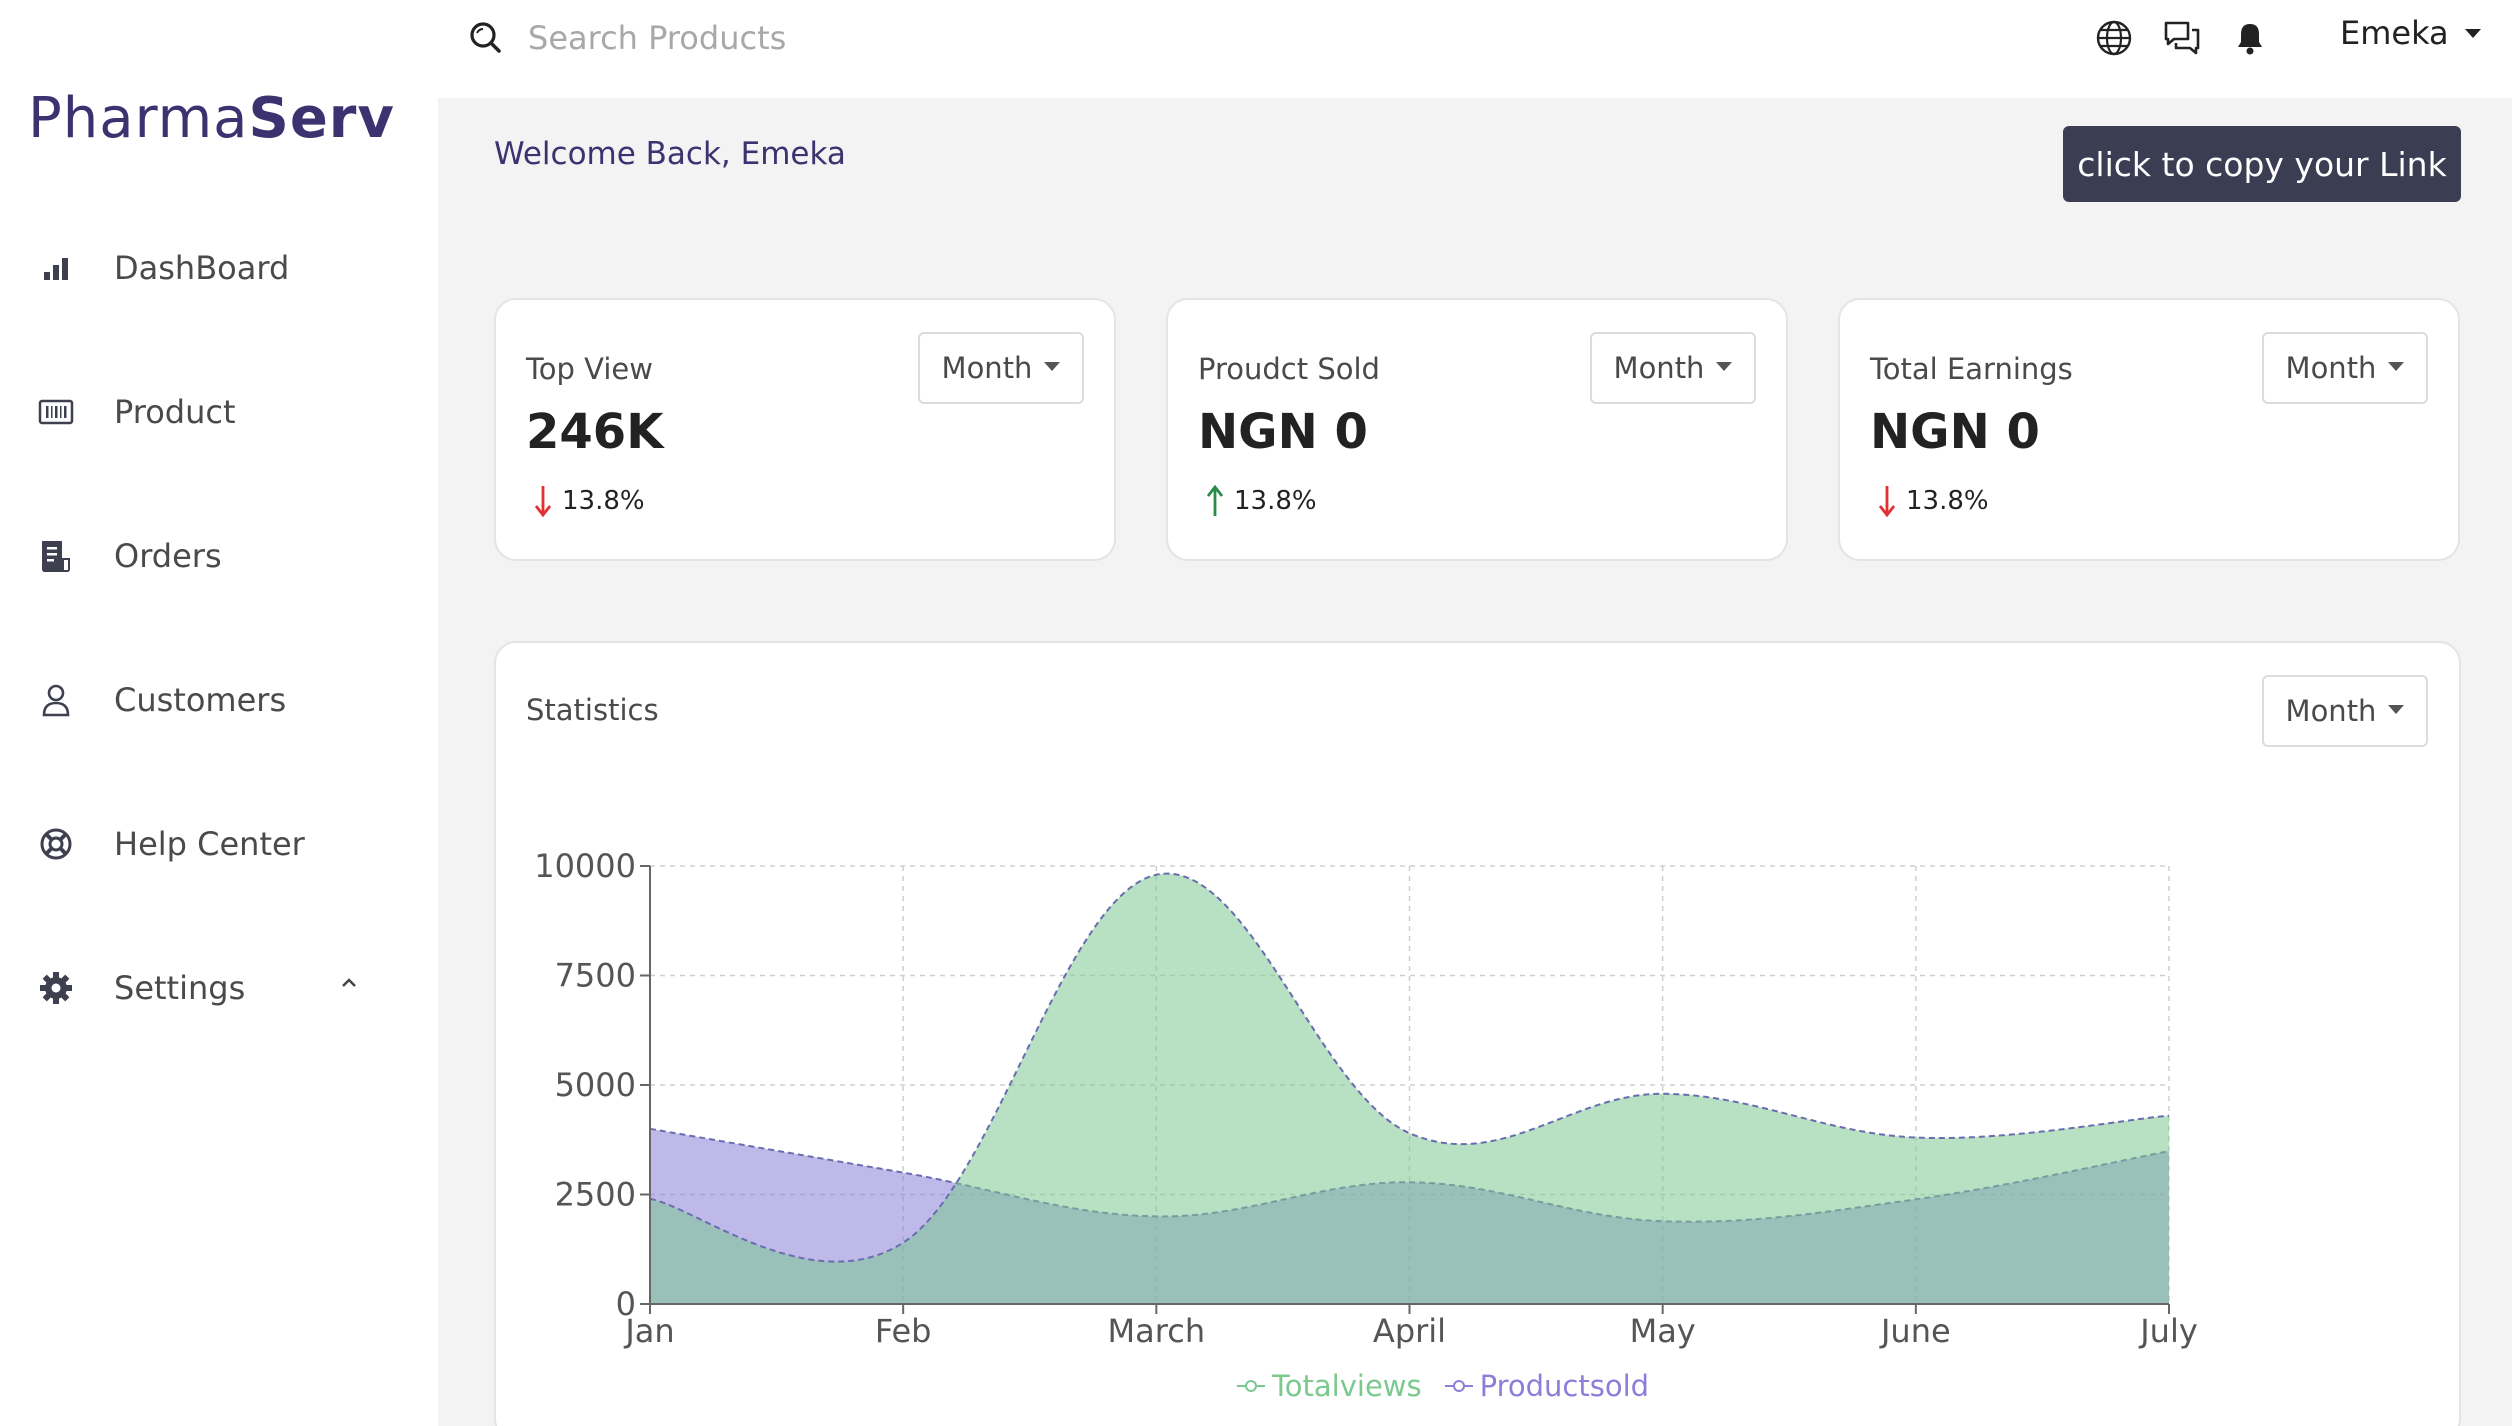 The image size is (2512, 1426). What do you see at coordinates (209, 844) in the screenshot?
I see `sidebar-item-label: Help Center` at bounding box center [209, 844].